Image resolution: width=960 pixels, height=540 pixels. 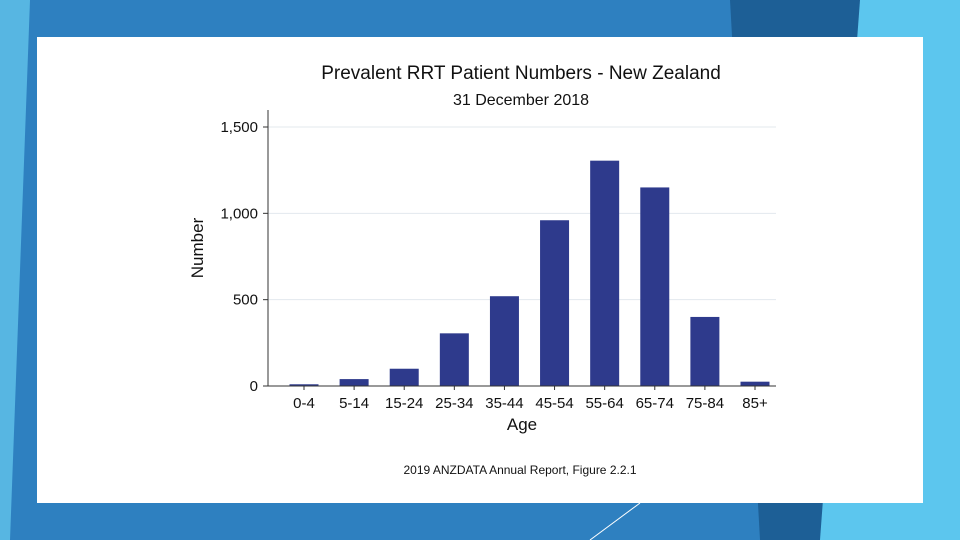 I want to click on y-tick-label: 1,500, so click(x=239, y=127).